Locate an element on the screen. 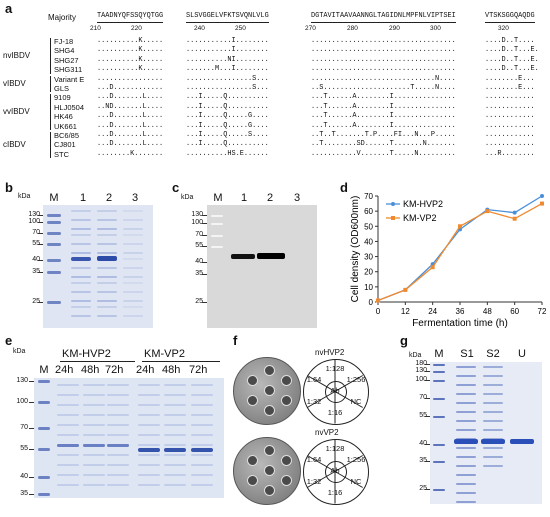 Image resolution: width=550 pixels, height=517 pixels. well-label-1-128: 1:128 is located at coordinates (335, 368).